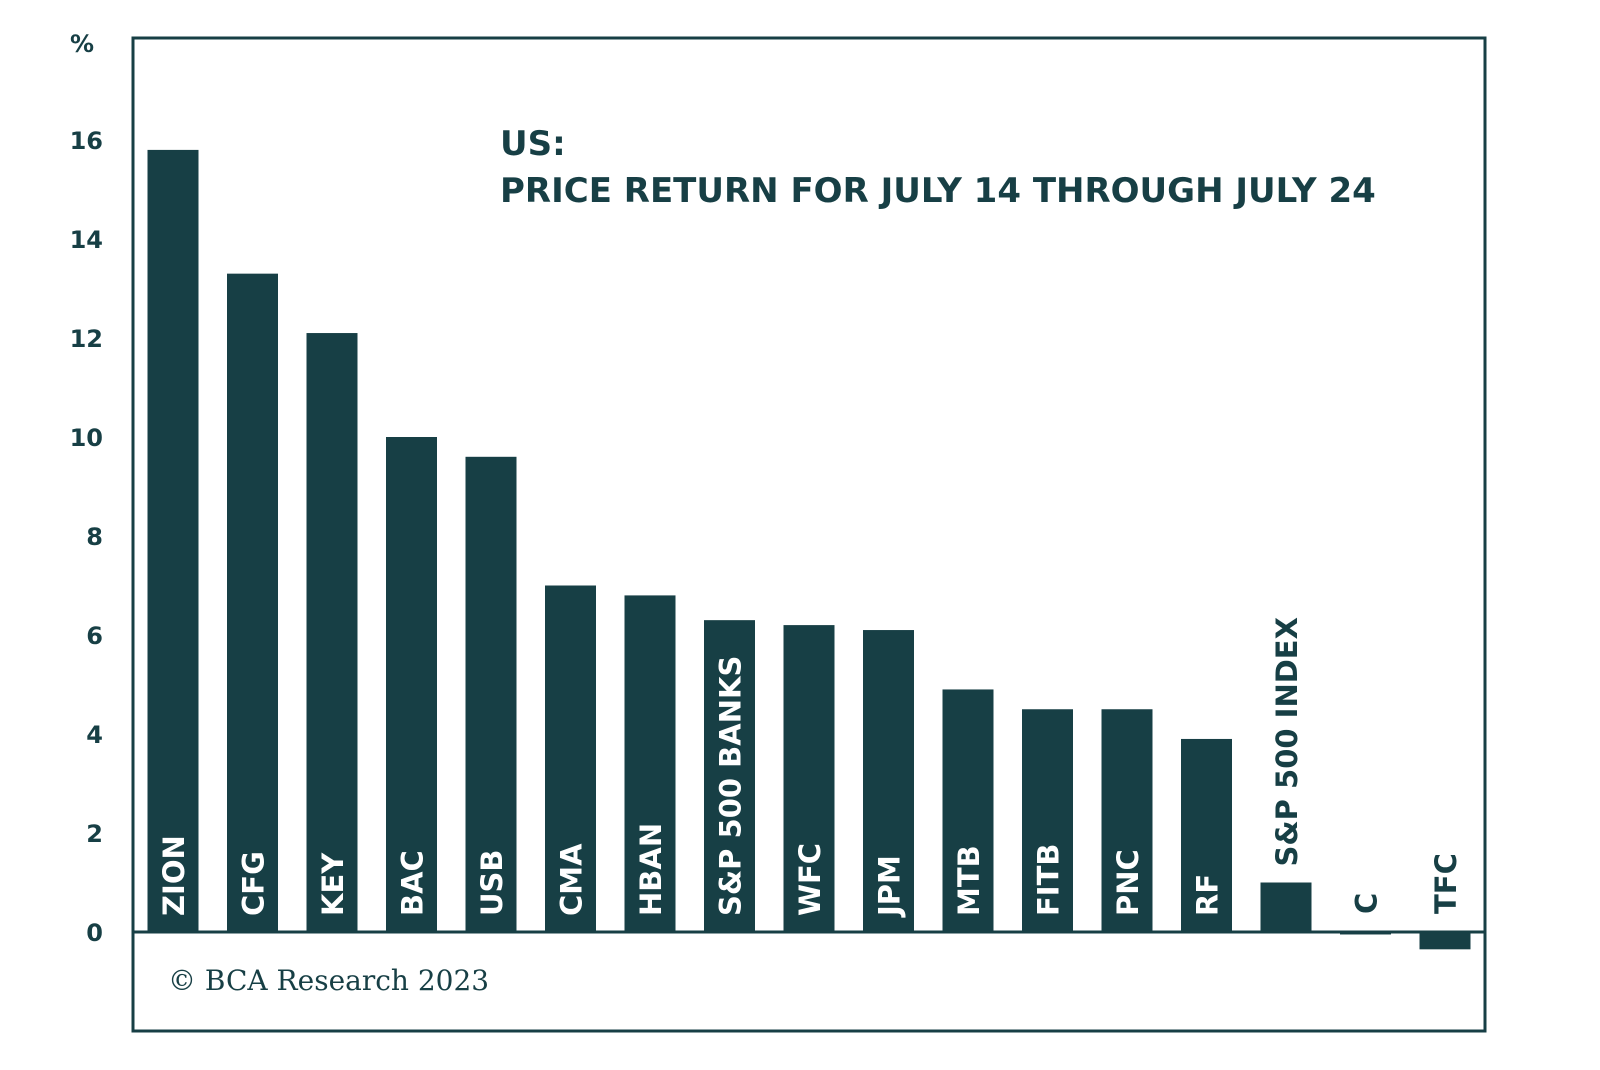 The width and height of the screenshot is (1600, 1070). What do you see at coordinates (492, 882) in the screenshot?
I see `bar-label: USB` at bounding box center [492, 882].